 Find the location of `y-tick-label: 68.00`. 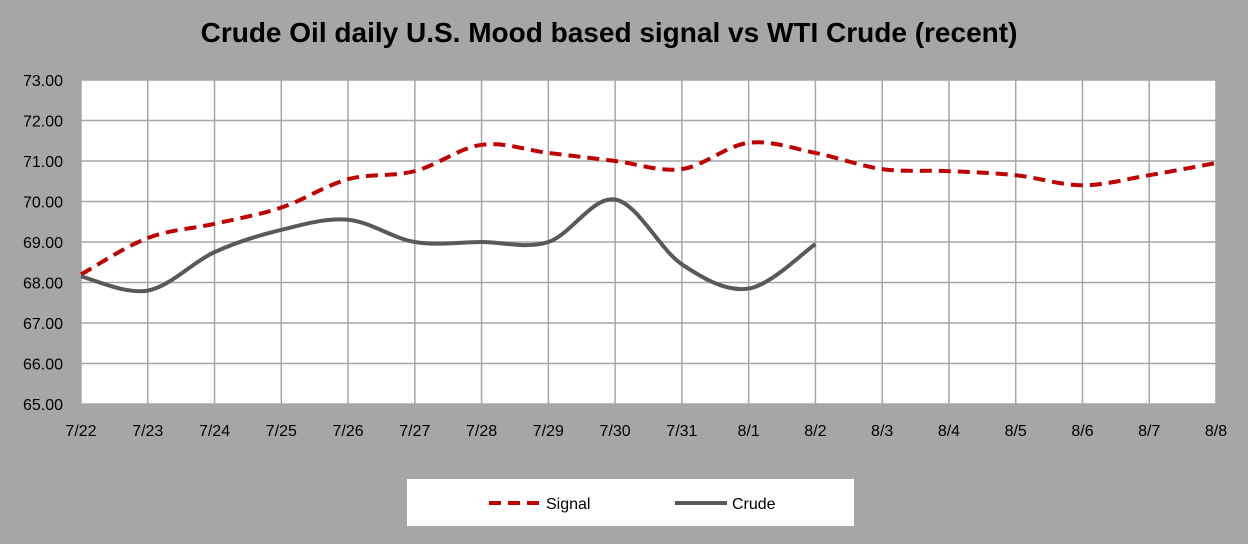

y-tick-label: 68.00 is located at coordinates (43, 284).